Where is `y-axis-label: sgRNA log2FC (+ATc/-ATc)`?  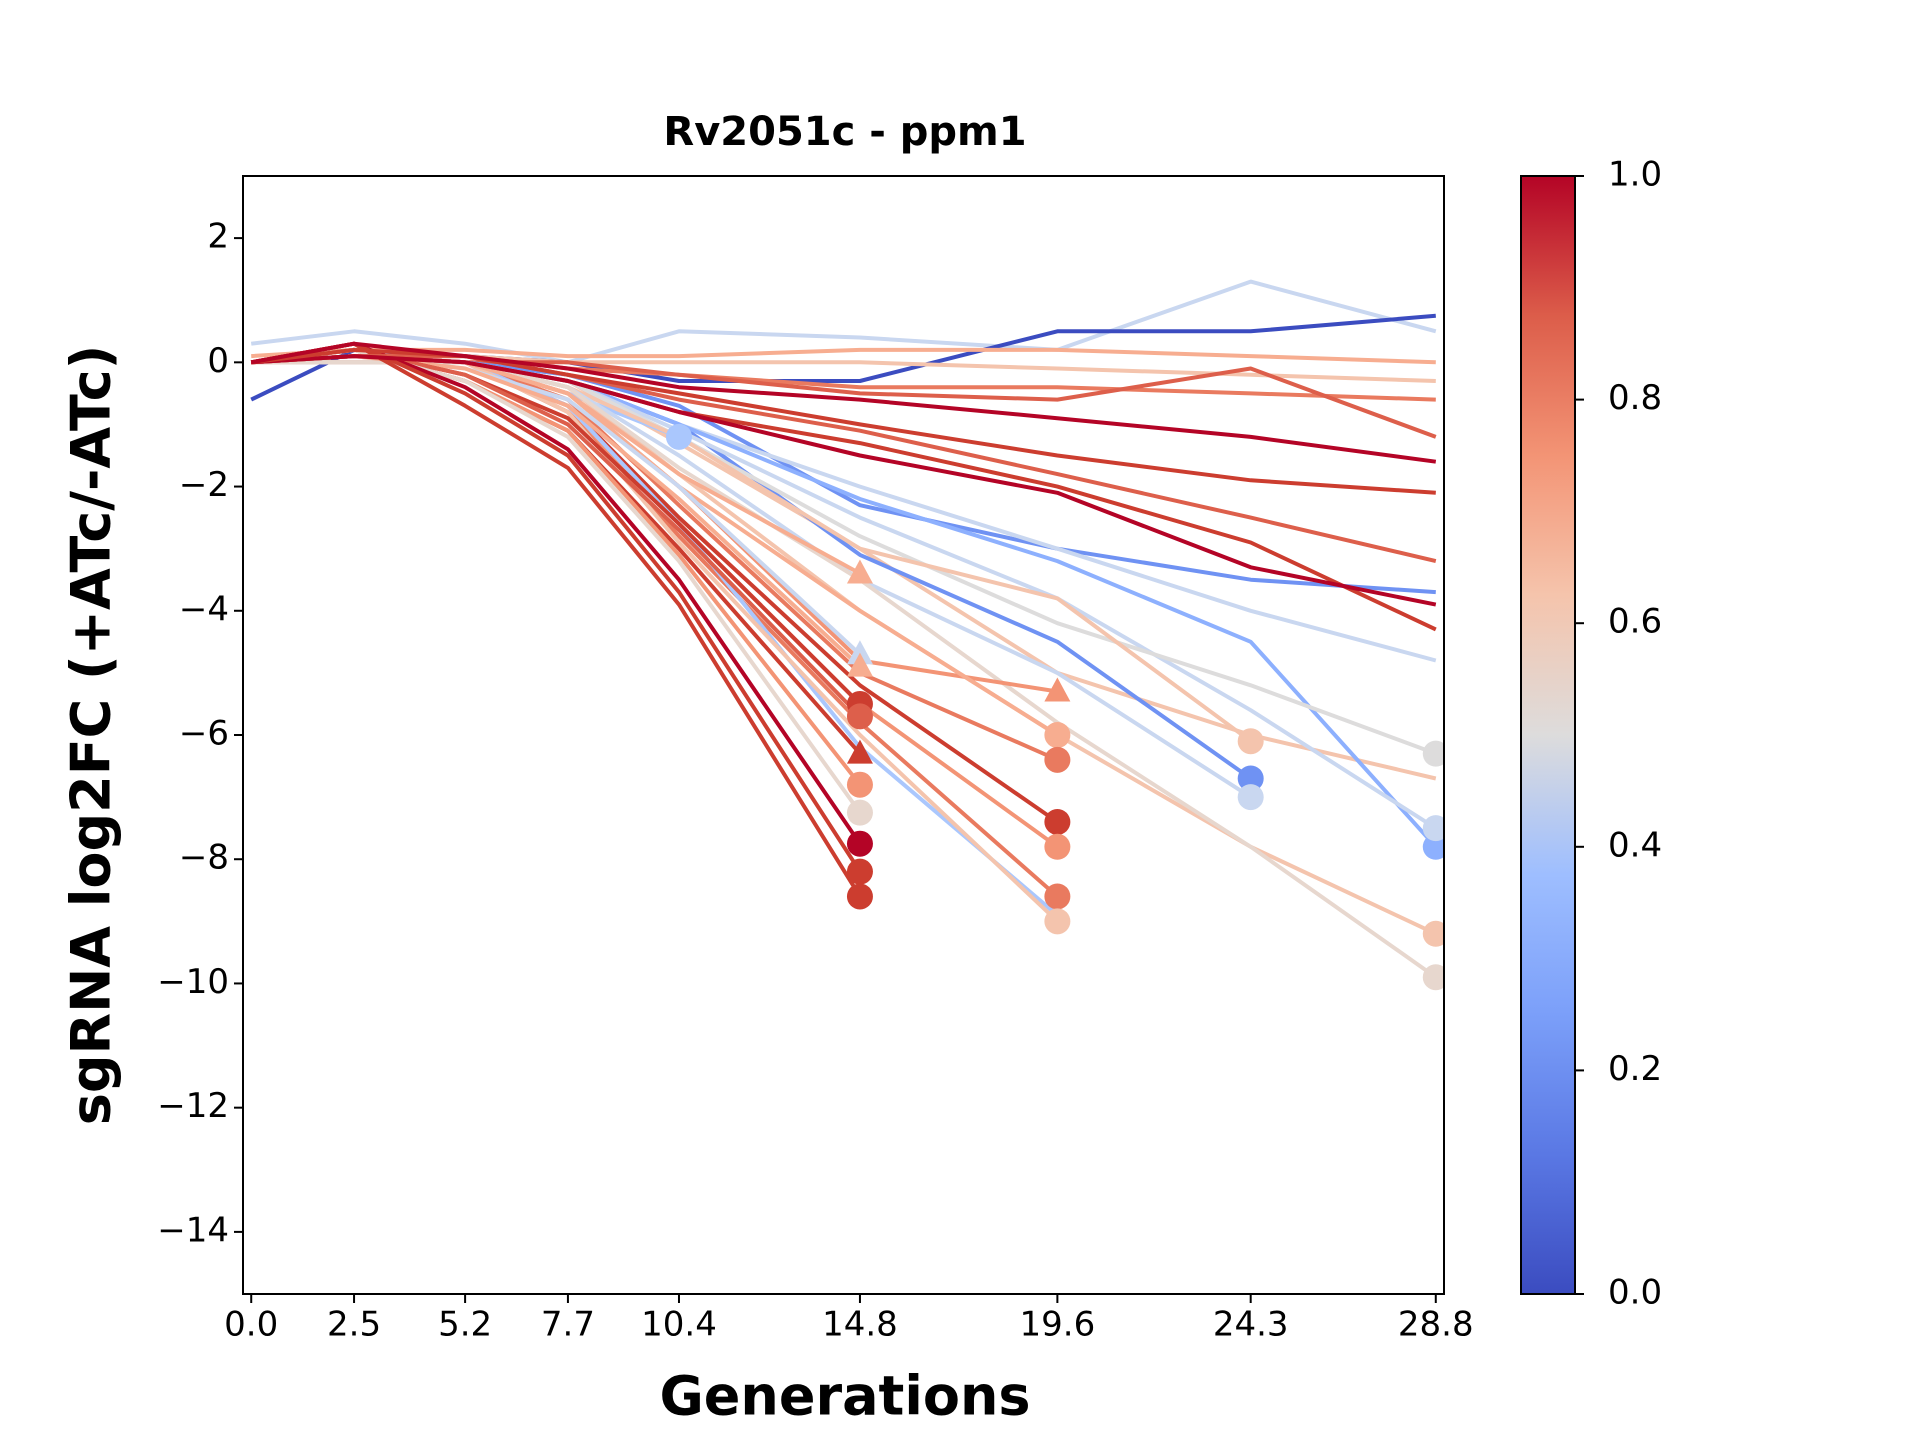 y-axis-label: sgRNA log2FC (+ATc/-ATc) is located at coordinates (91, 735).